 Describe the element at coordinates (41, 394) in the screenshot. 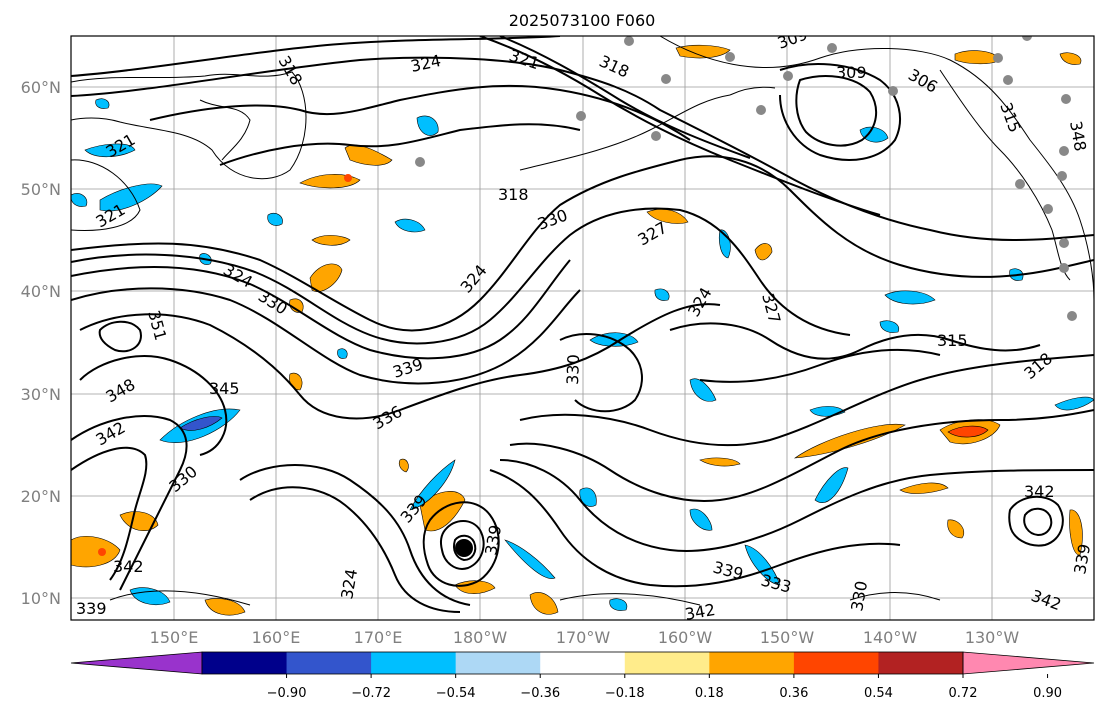

I see `lat-label: 30°N` at that location.